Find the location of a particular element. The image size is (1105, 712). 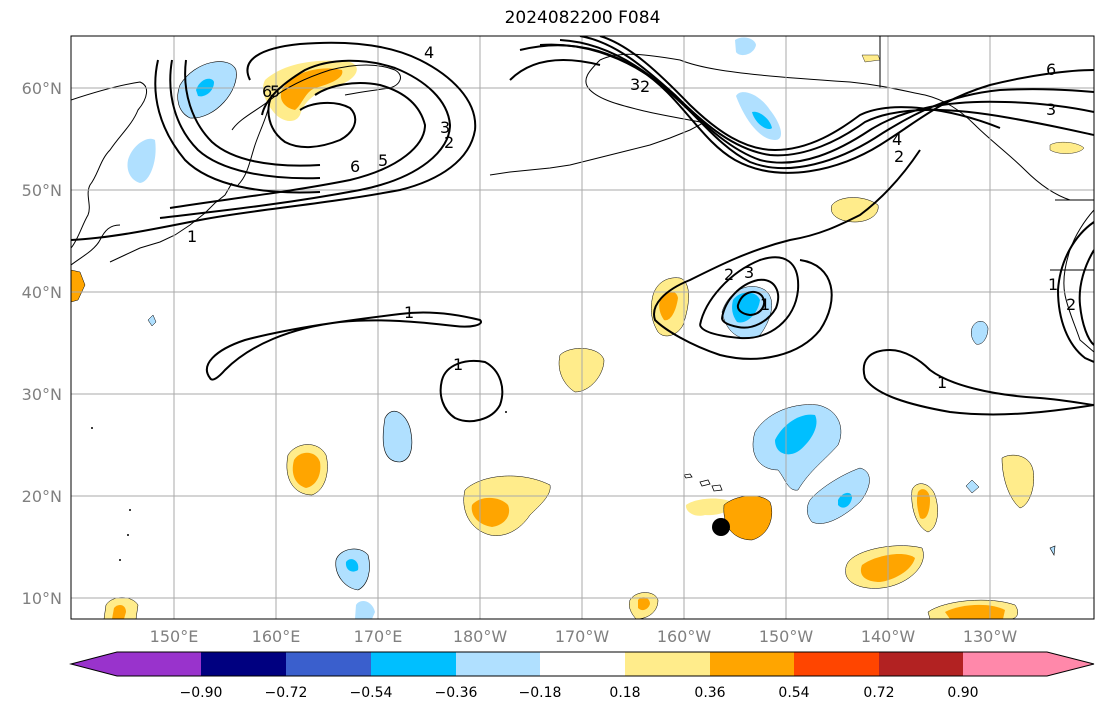

colorbar-tick-label: 0.72 is located at coordinates (878, 693).